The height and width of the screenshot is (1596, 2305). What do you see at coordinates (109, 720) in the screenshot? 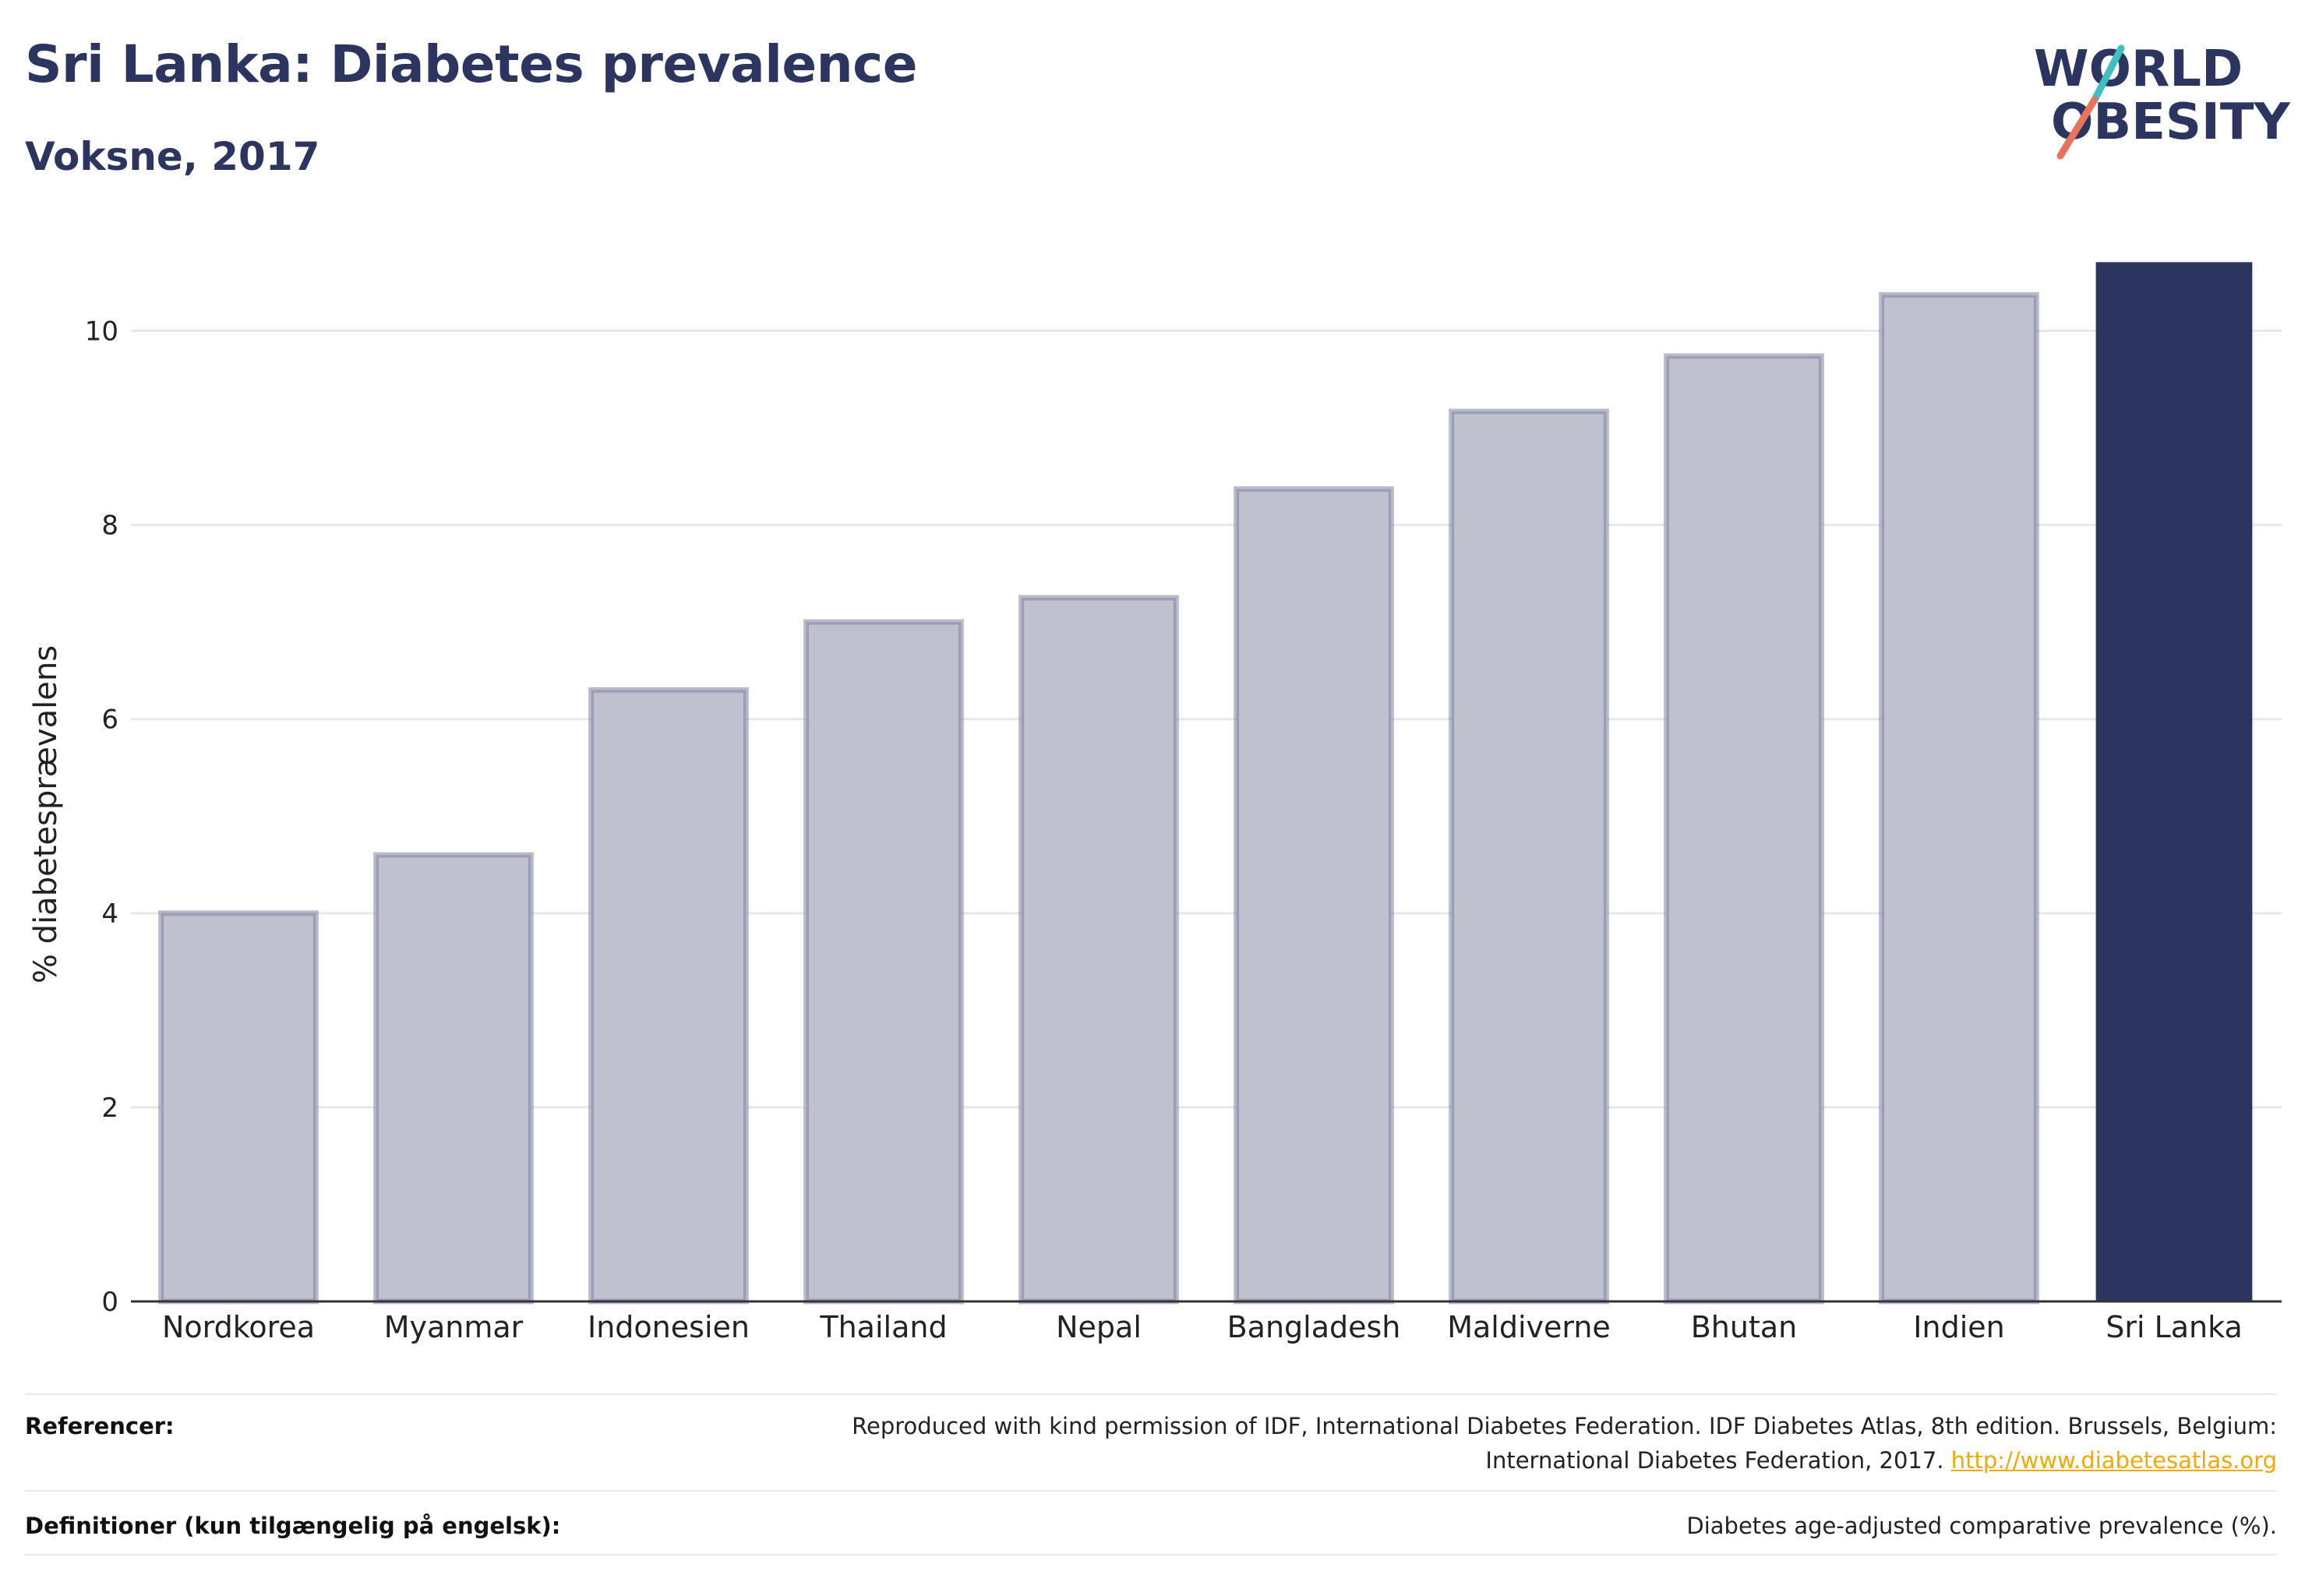
I see `y-tick-label: 6` at bounding box center [109, 720].